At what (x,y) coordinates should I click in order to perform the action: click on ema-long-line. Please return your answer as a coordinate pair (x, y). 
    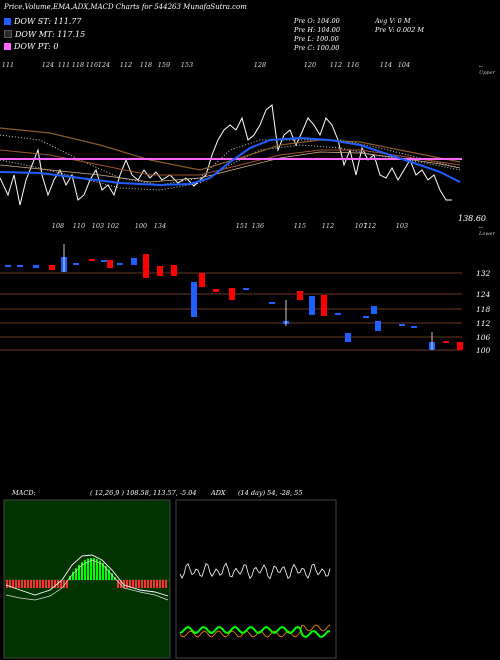
    Looking at the image, I should click on (230, 149).